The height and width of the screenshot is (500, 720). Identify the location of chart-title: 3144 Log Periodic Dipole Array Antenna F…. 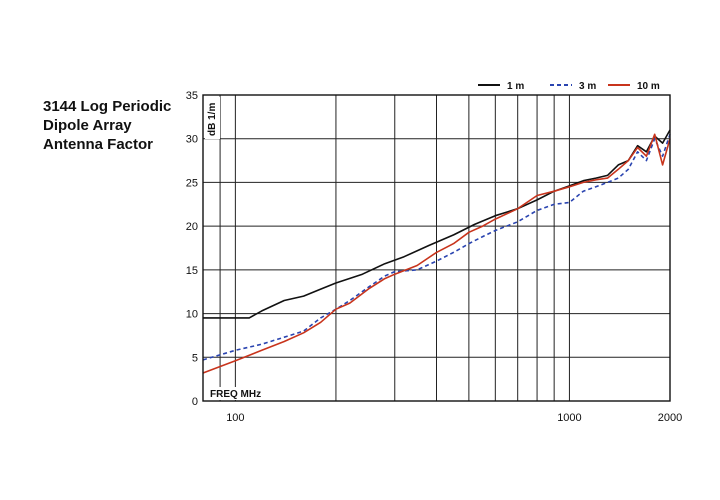
(107, 125).